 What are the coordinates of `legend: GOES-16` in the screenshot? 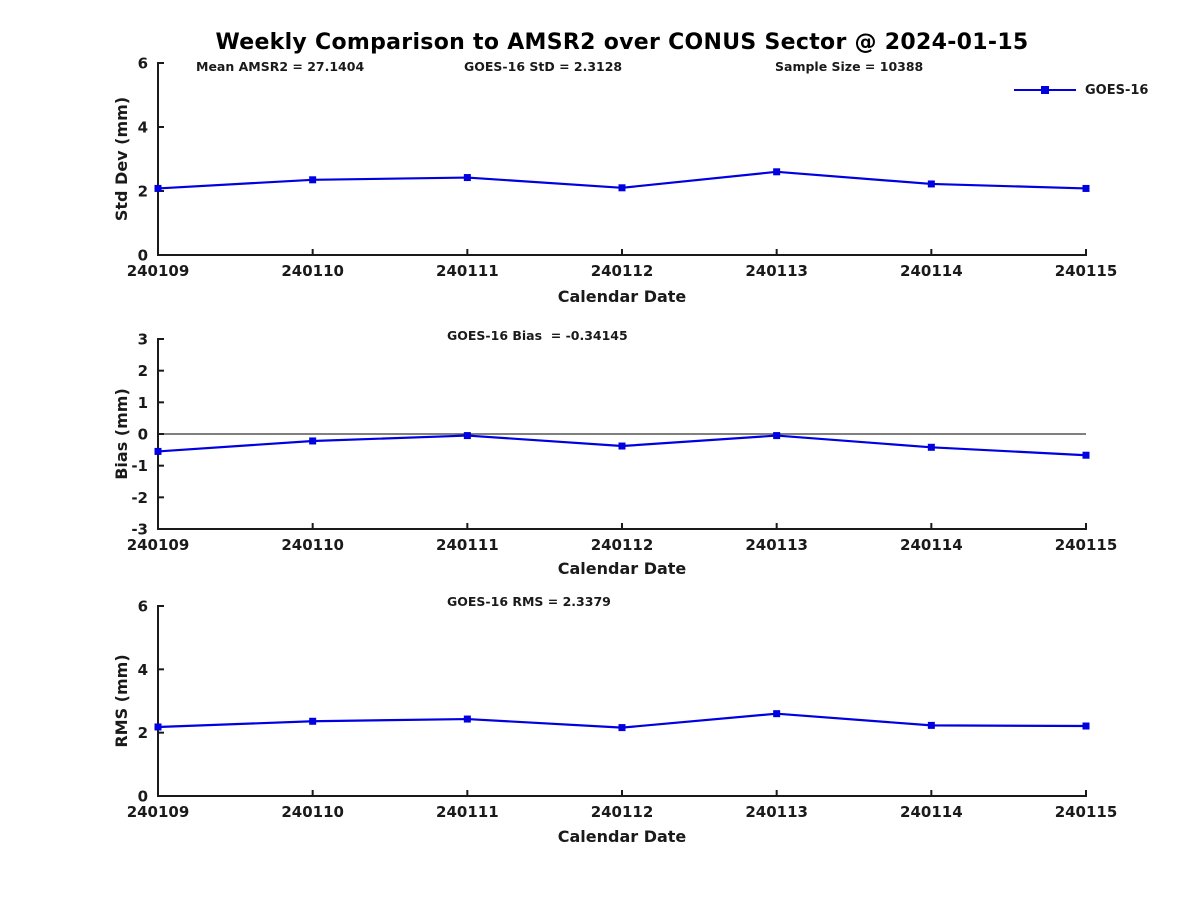 It's located at (1081, 90).